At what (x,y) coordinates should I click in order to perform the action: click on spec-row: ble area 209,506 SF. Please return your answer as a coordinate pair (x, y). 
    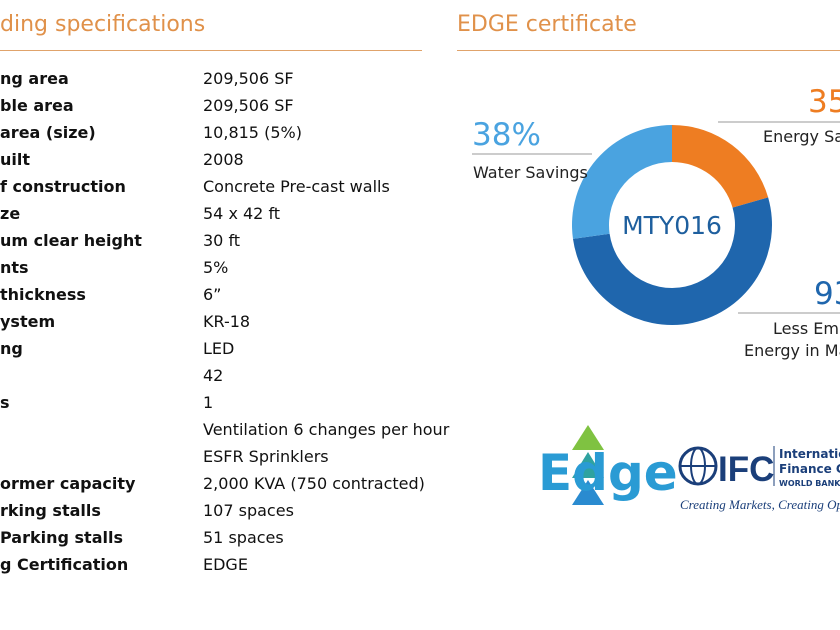
    Looking at the image, I should click on (215, 109).